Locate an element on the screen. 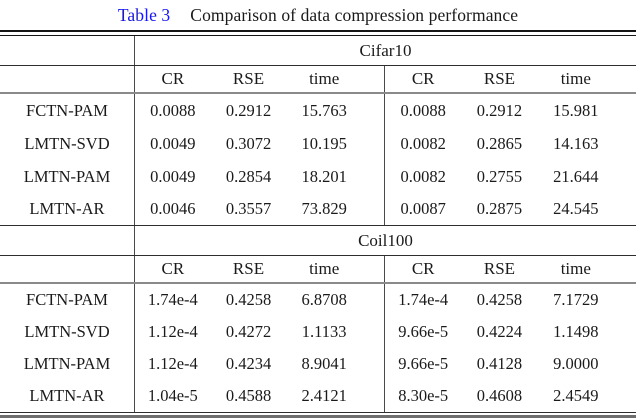 This screenshot has height=418, width=636. value-group-left: 0.0049 0.2854 18.201 is located at coordinates (260, 176).